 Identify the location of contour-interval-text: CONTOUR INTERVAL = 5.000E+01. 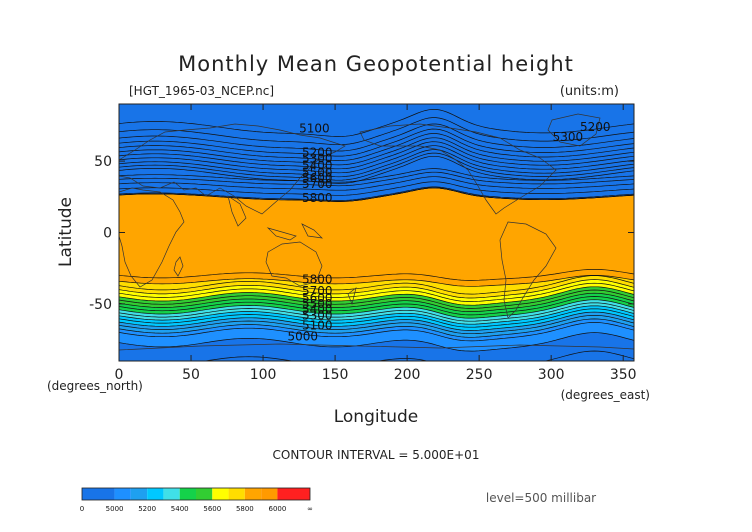
(376, 455).